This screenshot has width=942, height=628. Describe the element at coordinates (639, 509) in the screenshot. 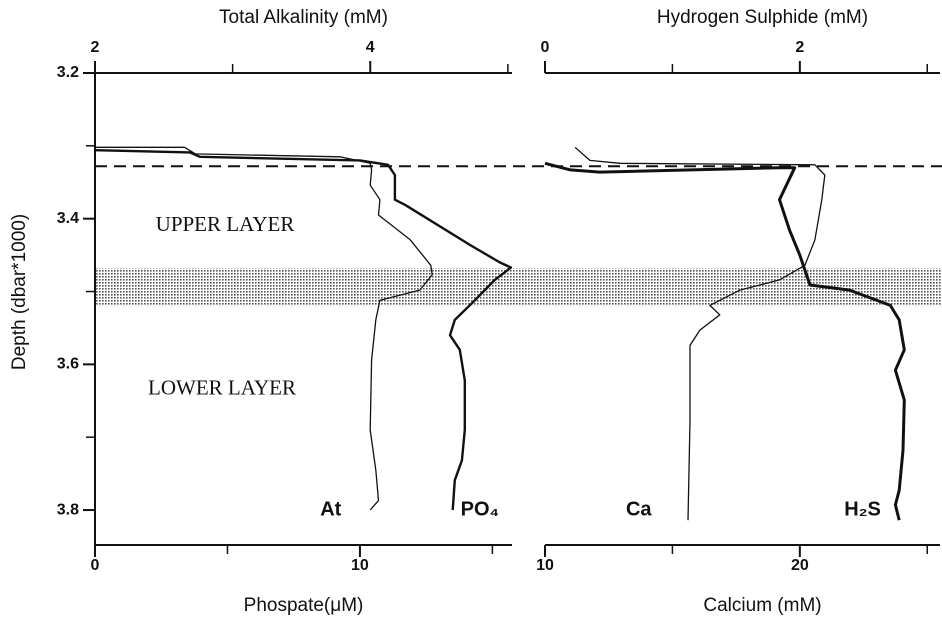

I see `series-label: Ca` at that location.